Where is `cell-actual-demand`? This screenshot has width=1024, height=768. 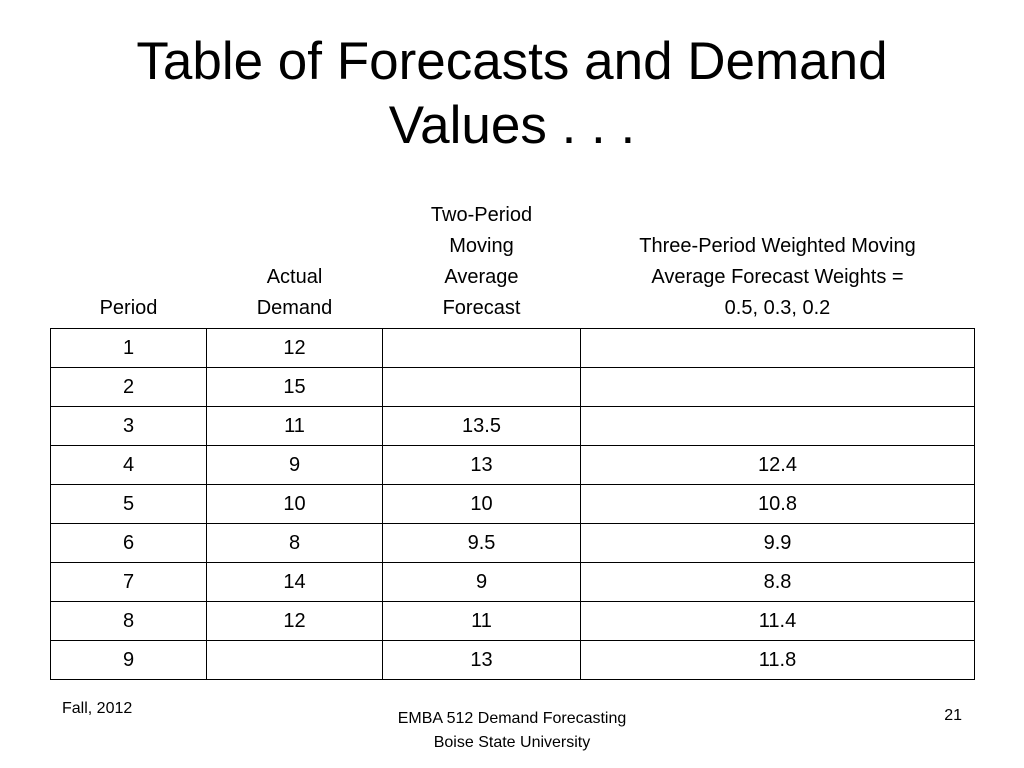
cell-actual-demand is located at coordinates (294, 660).